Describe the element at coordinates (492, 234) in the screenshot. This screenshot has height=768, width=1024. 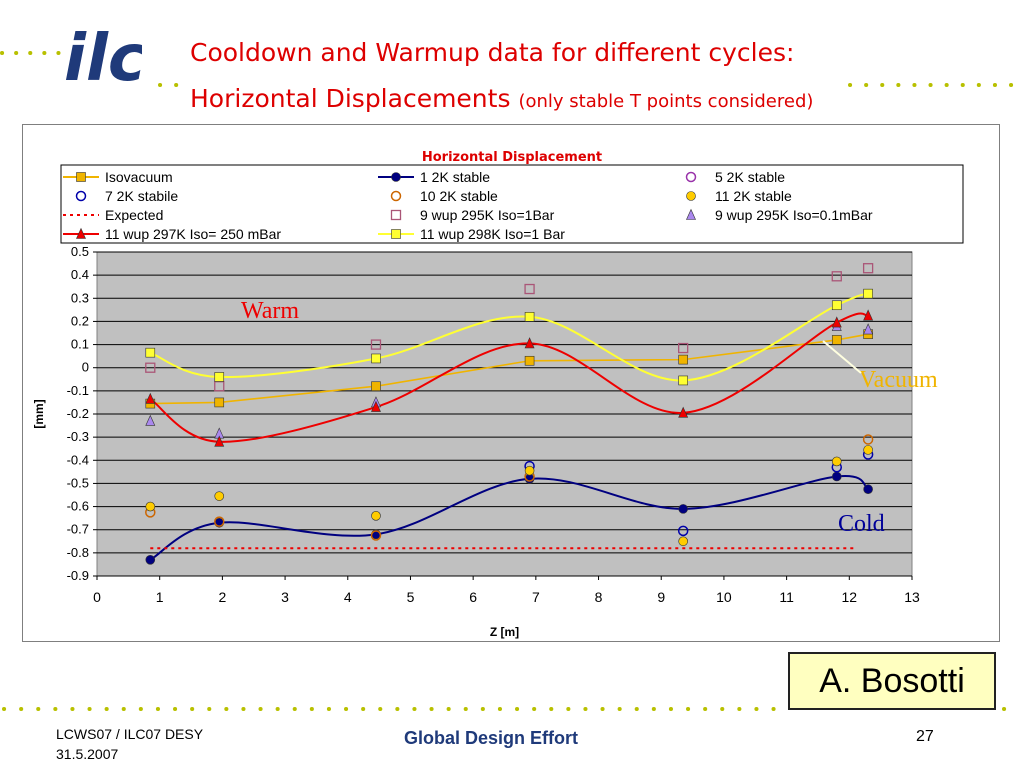
I see `legend-label: 11 wup 298K Iso=1 Bar` at that location.